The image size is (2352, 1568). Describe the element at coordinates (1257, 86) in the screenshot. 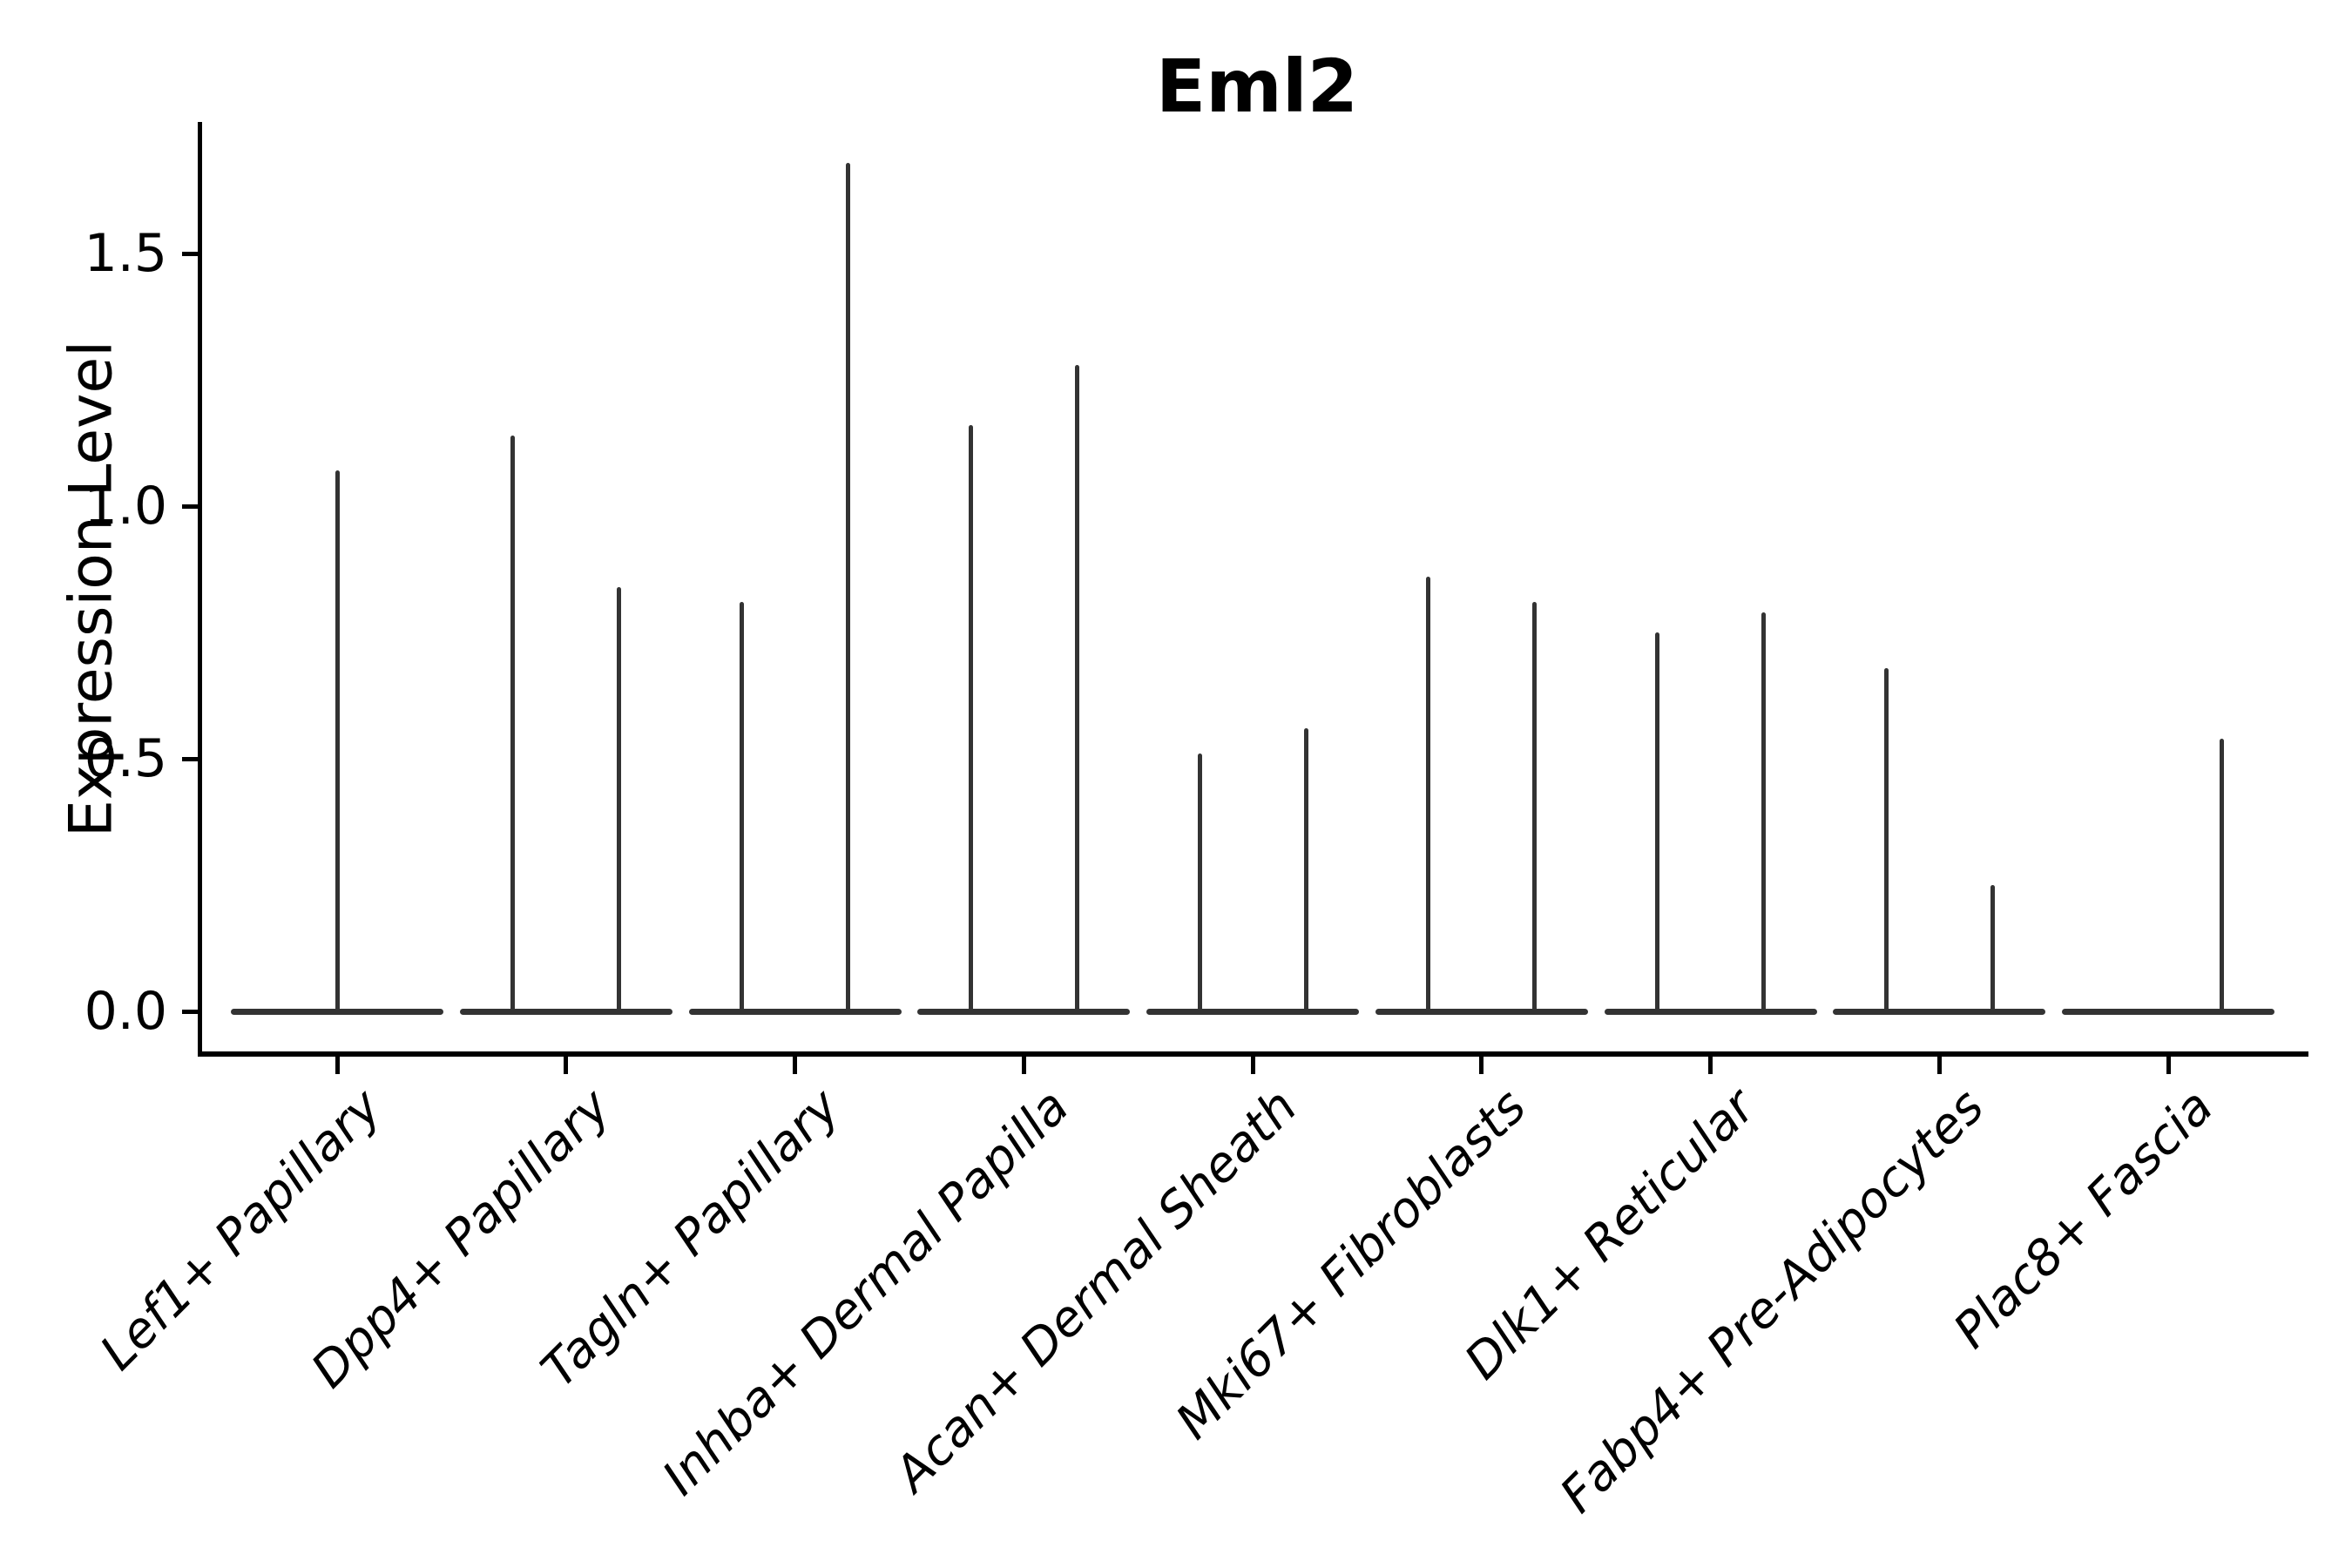

I see `chart-title: Eml2` at that location.